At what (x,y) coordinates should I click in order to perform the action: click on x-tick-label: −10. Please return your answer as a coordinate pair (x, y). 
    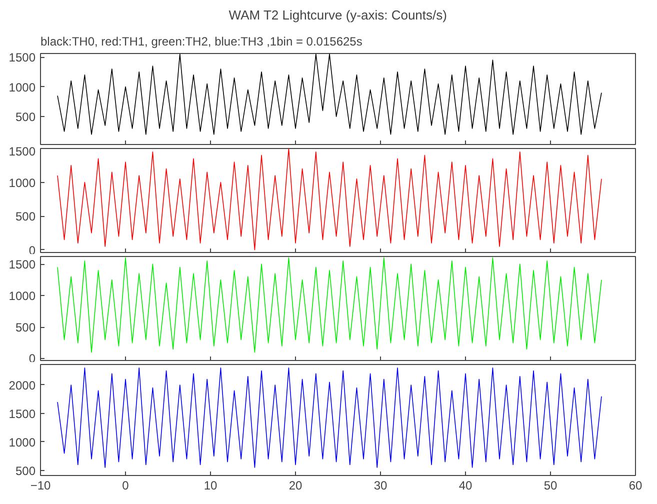
    Looking at the image, I should click on (41, 485).